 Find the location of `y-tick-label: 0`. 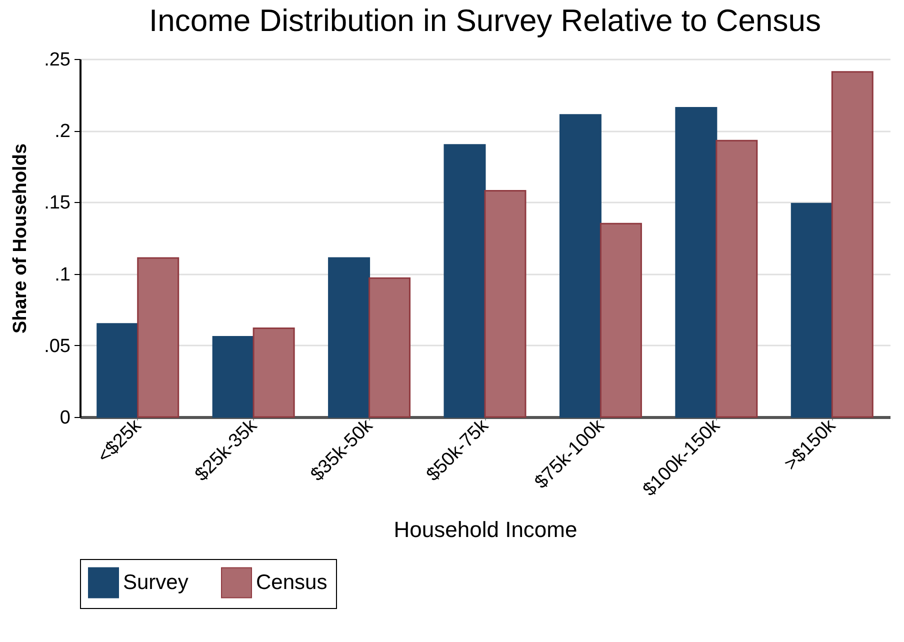

y-tick-label: 0 is located at coordinates (65, 418).